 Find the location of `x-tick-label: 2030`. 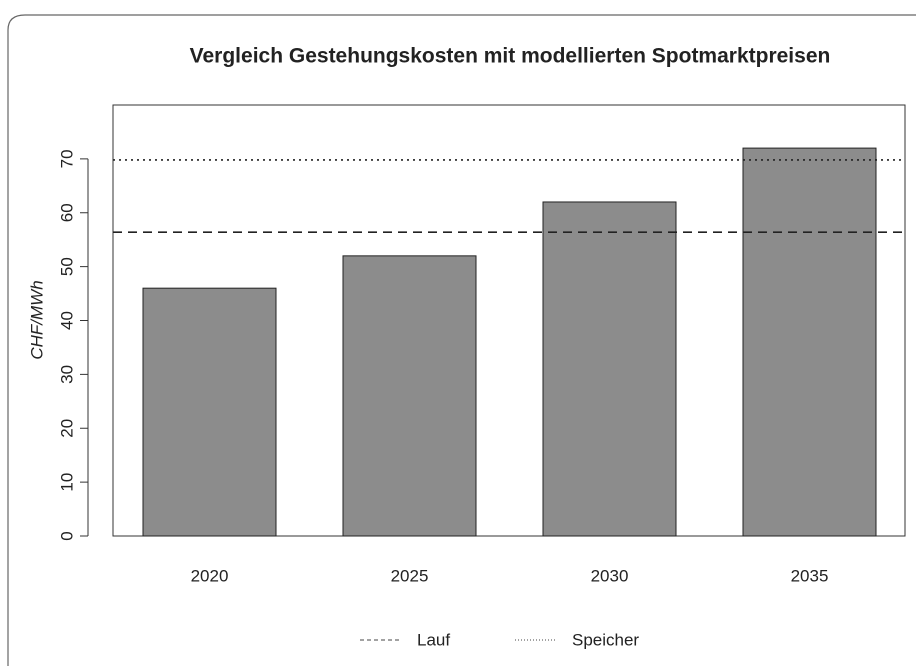

x-tick-label: 2030 is located at coordinates (610, 575).